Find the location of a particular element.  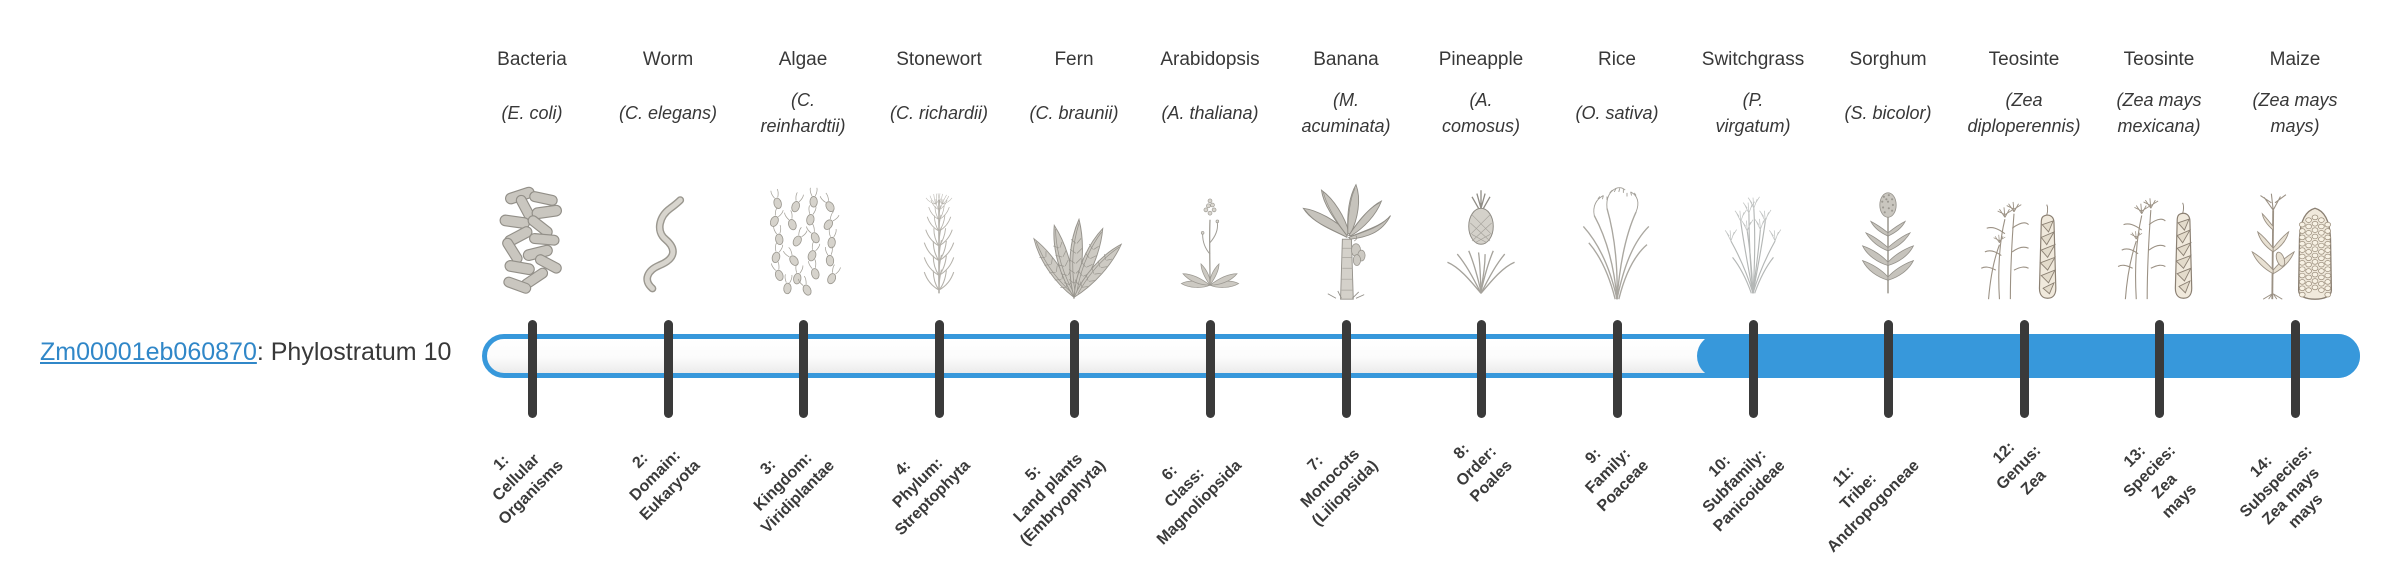

common-name: Arabidopsis is located at coordinates (1210, 59).